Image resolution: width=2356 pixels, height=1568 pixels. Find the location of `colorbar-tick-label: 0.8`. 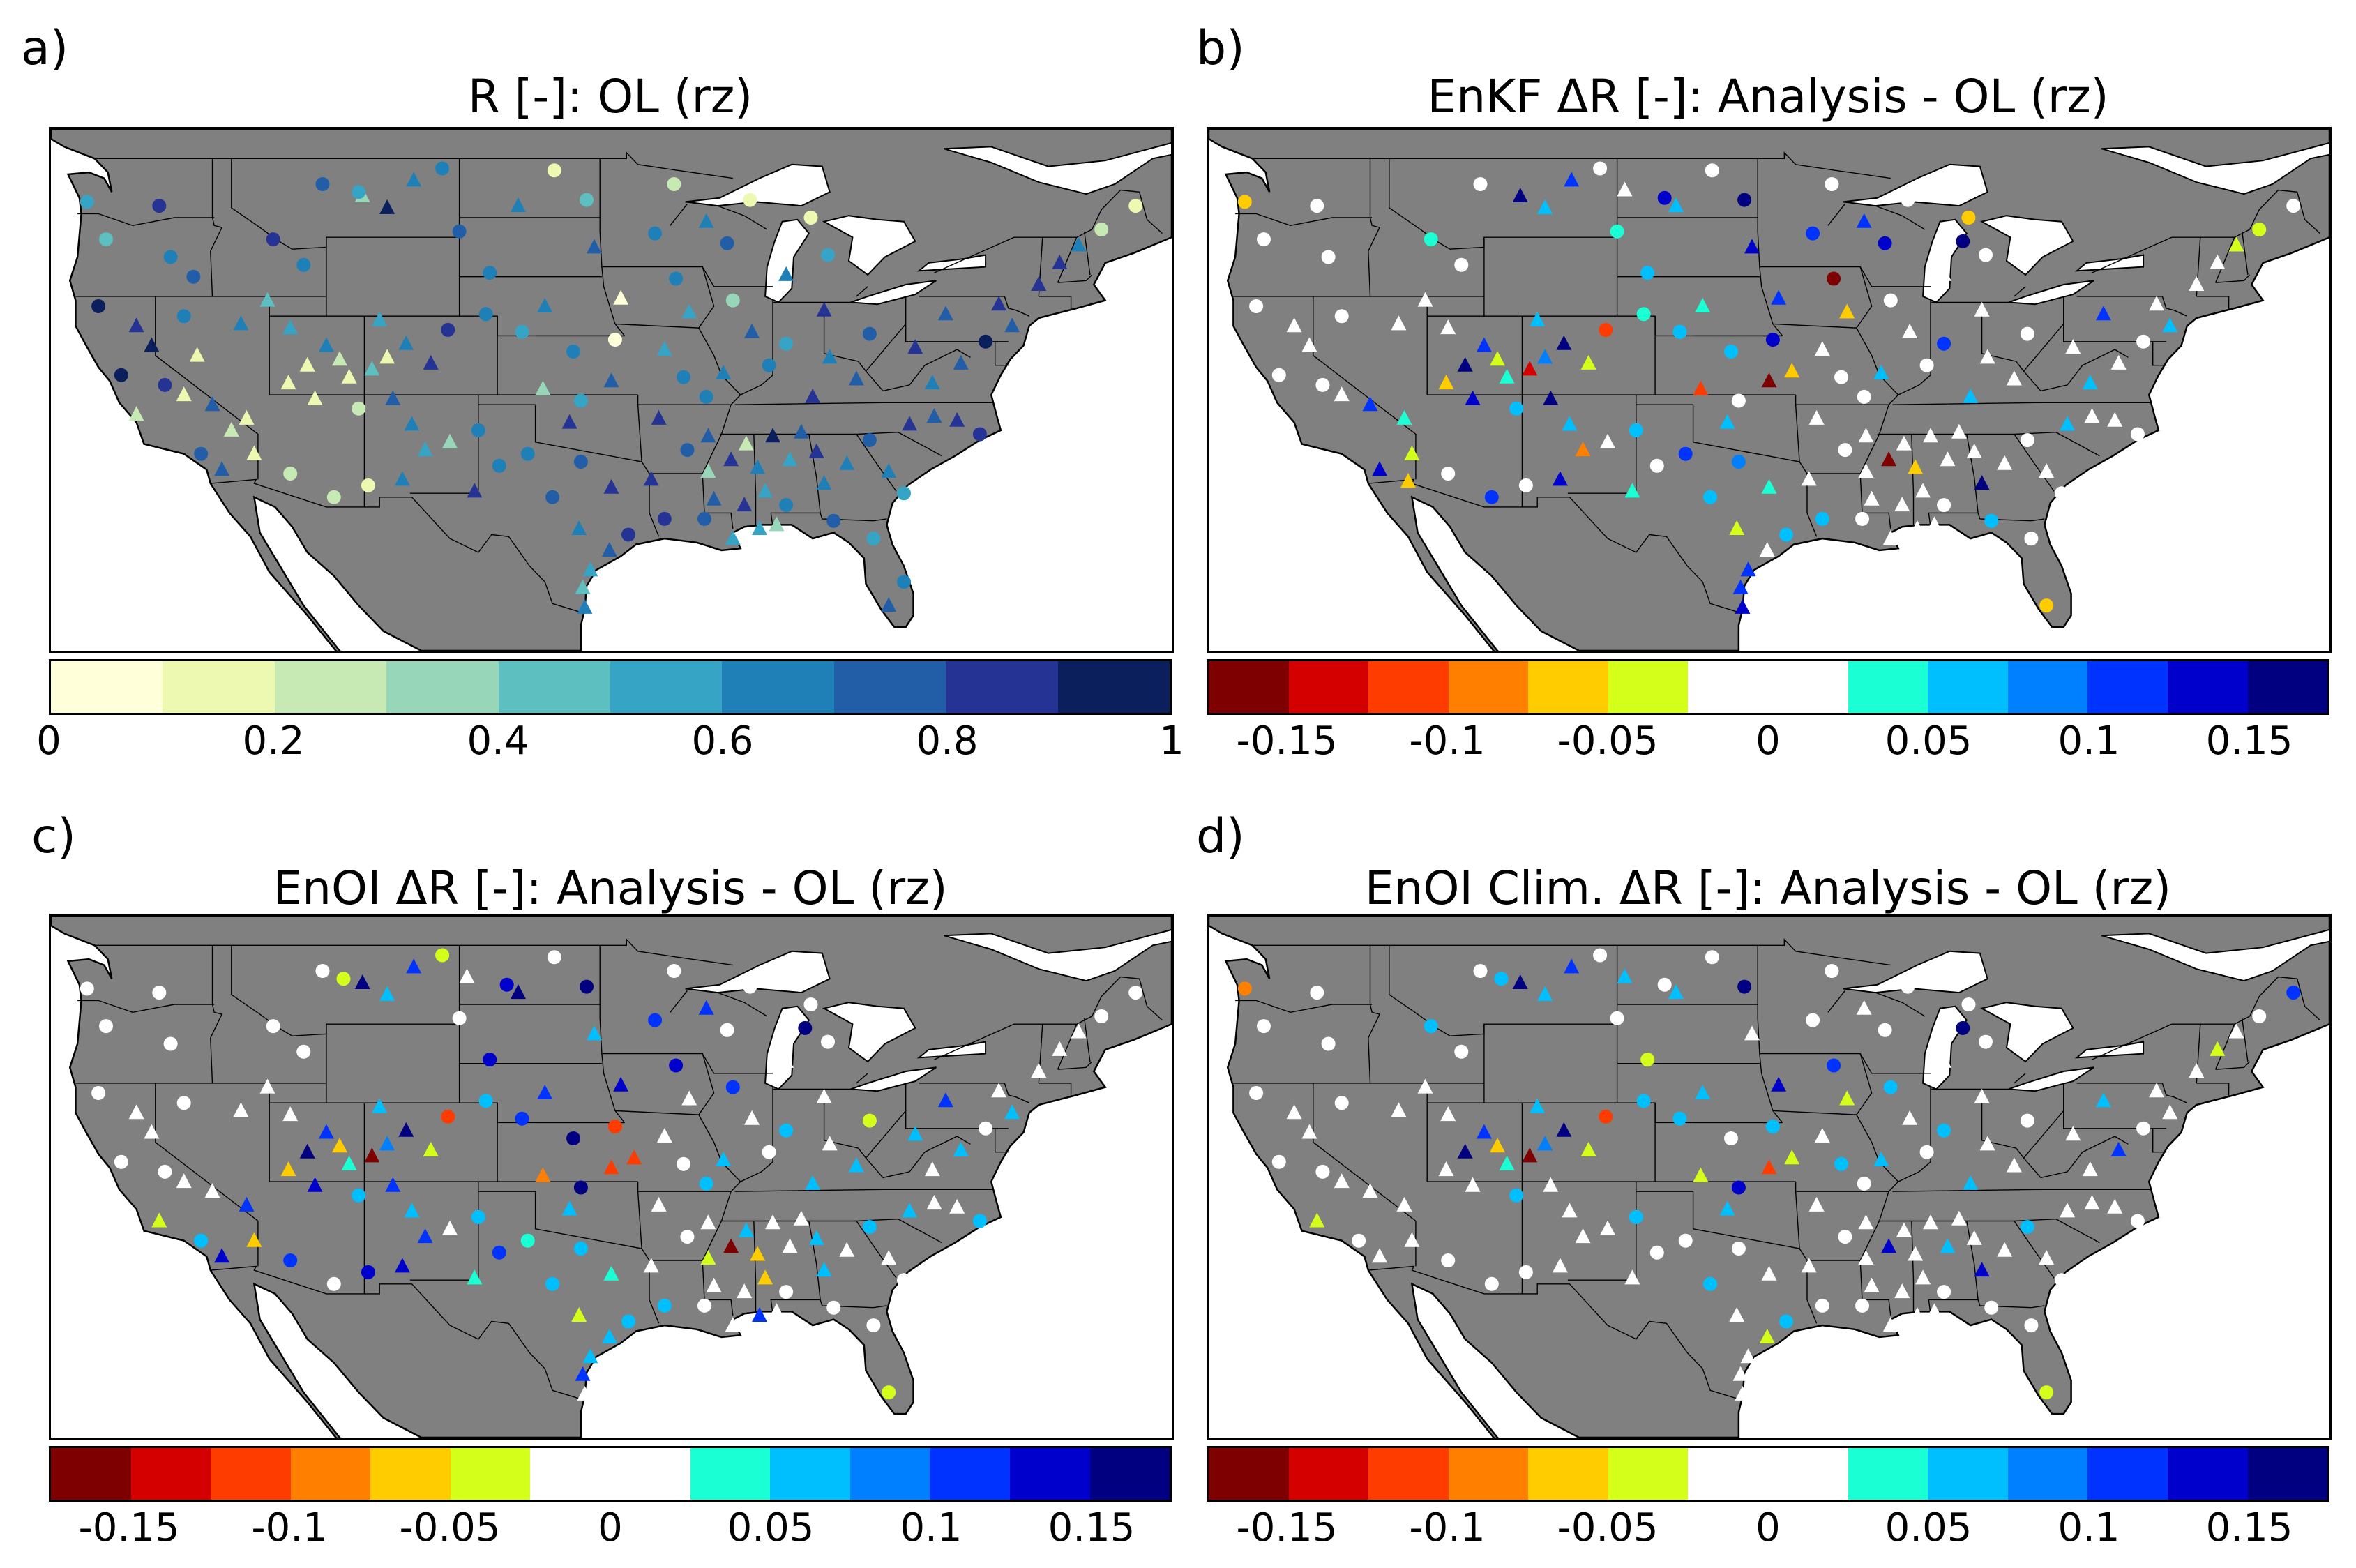

colorbar-tick-label: 0.8 is located at coordinates (947, 741).